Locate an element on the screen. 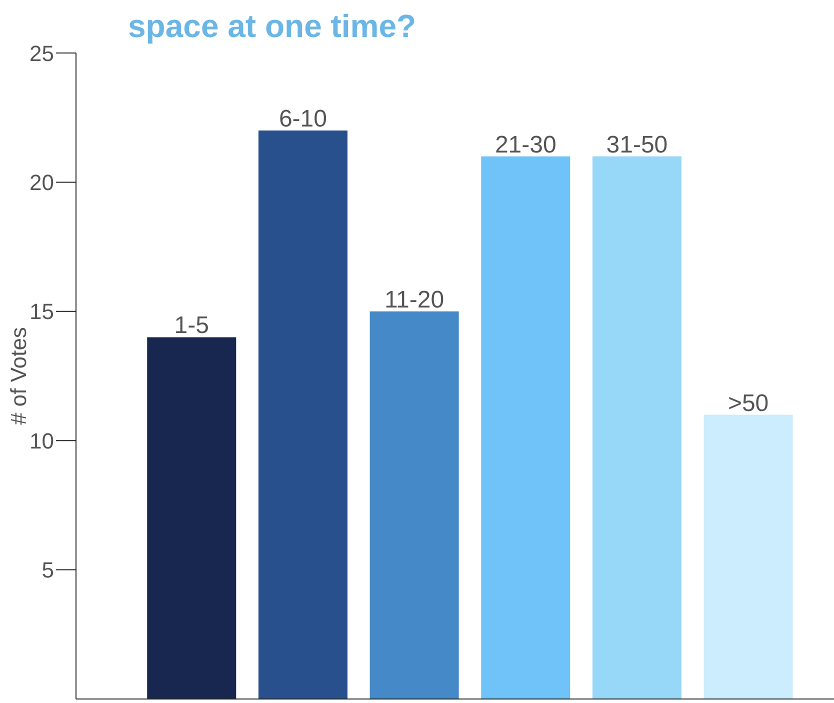 This screenshot has width=834, height=703. x-tick-label: 11-20 is located at coordinates (414, 300).